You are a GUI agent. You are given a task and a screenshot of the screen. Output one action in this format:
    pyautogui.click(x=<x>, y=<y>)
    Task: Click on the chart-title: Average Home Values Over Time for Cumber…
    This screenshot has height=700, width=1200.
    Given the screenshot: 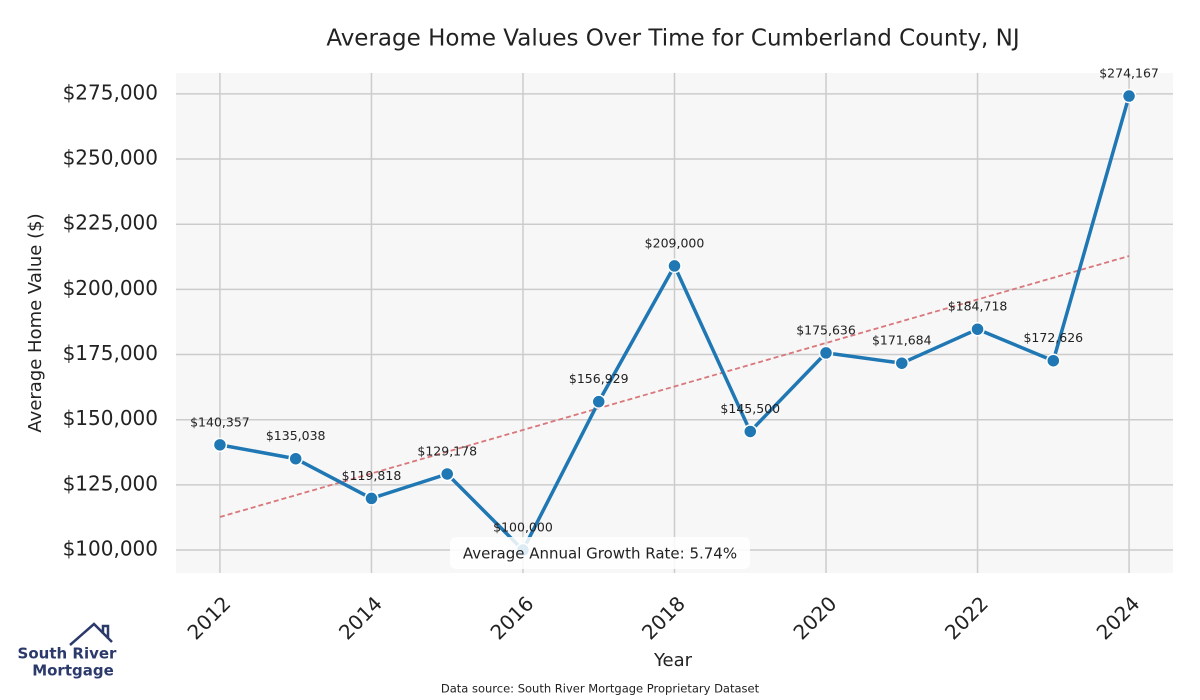 What is the action you would take?
    pyautogui.click(x=672, y=39)
    